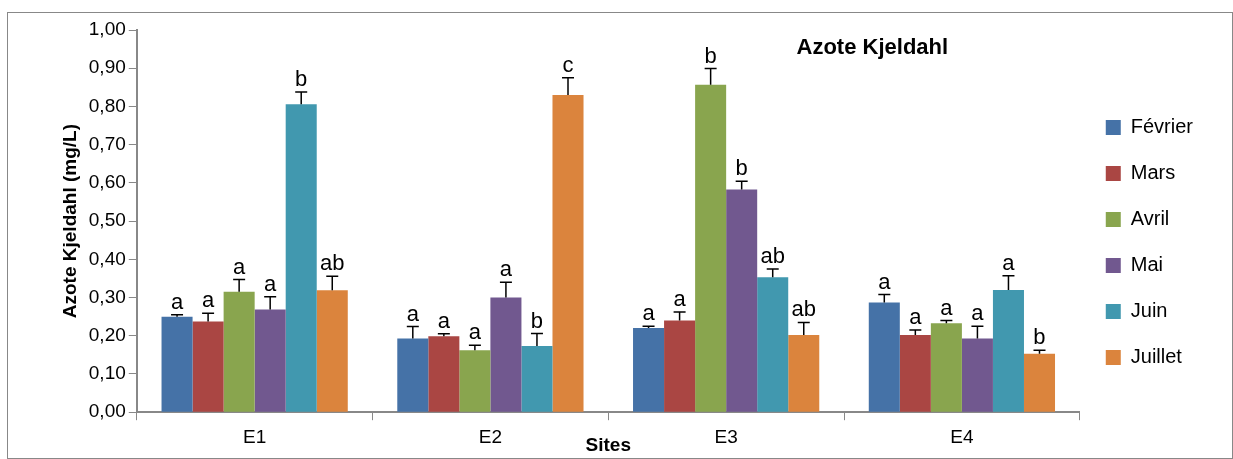 The height and width of the screenshot is (459, 1233). I want to click on data-label: c, so click(568, 64).